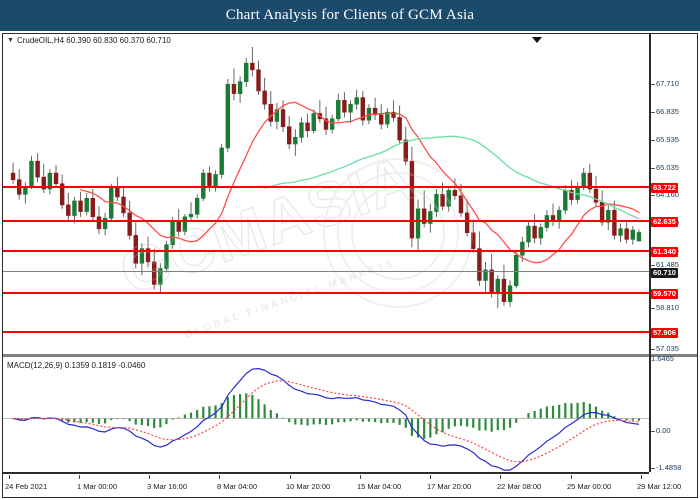 The height and width of the screenshot is (500, 700). I want to click on price-tick-1: 66.835, so click(665, 111).